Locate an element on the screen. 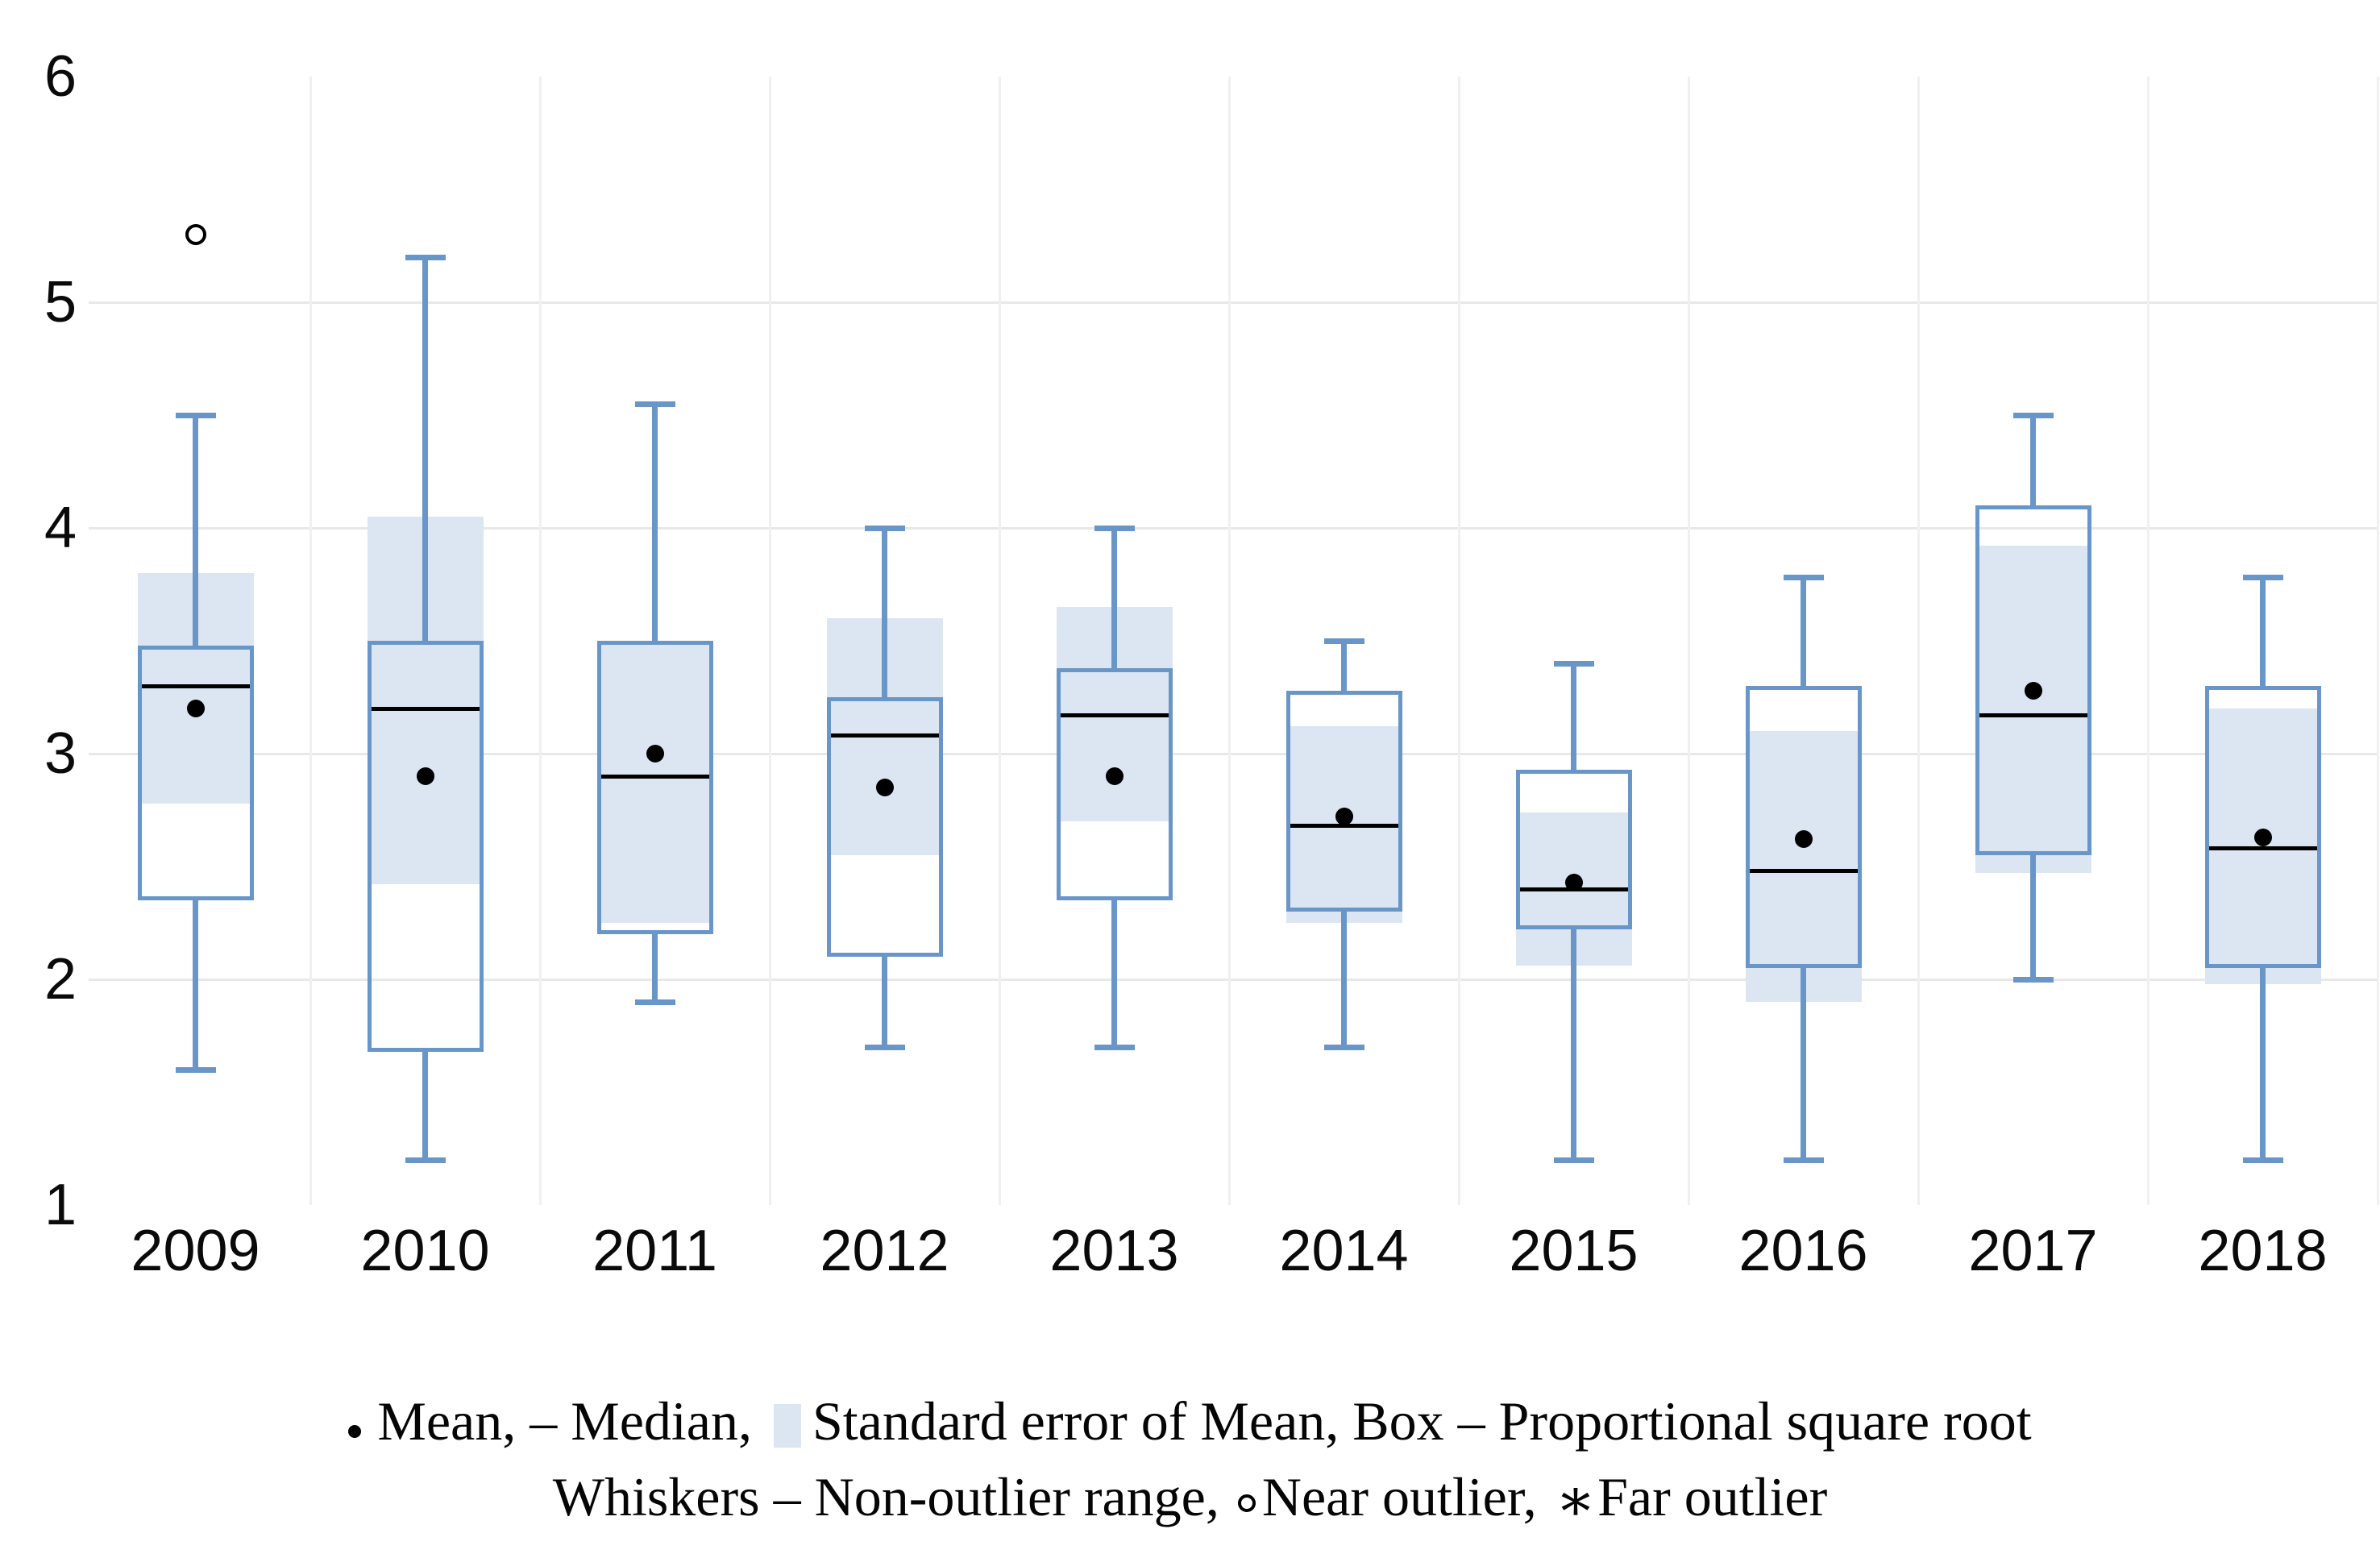 Image resolution: width=2380 pixels, height=1554 pixels. x-tick-label-2015: 2015 is located at coordinates (1574, 1251).